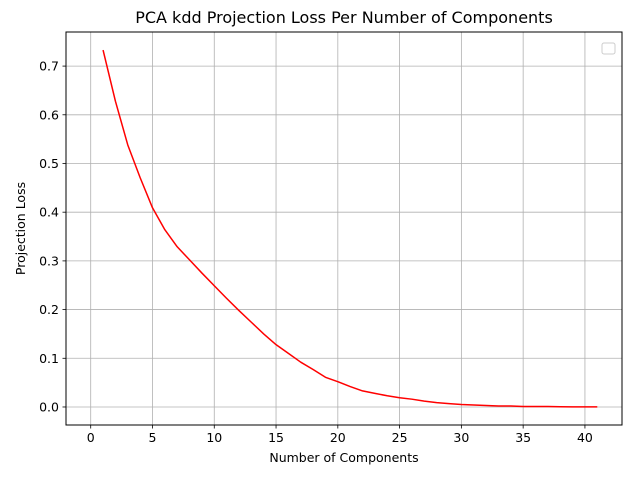 The image size is (640, 480). Describe the element at coordinates (608, 48) in the screenshot. I see `legend-box` at that location.